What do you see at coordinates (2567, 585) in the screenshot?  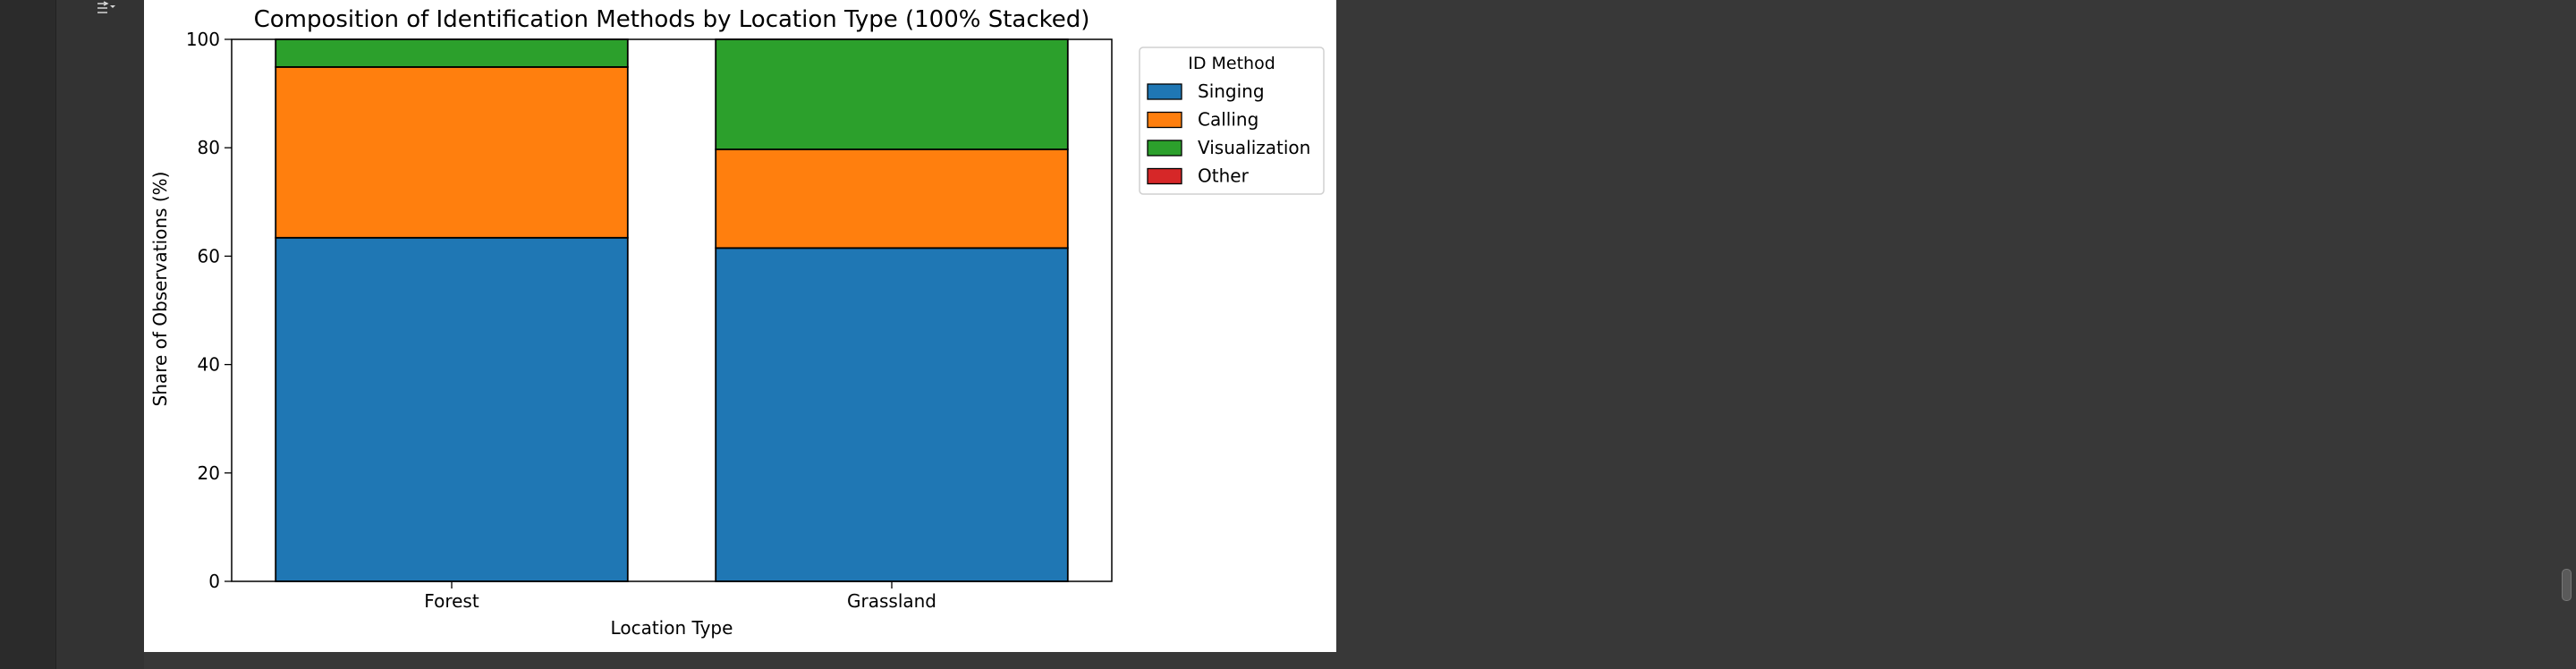 I see `vertical-scrollbar-thumb` at bounding box center [2567, 585].